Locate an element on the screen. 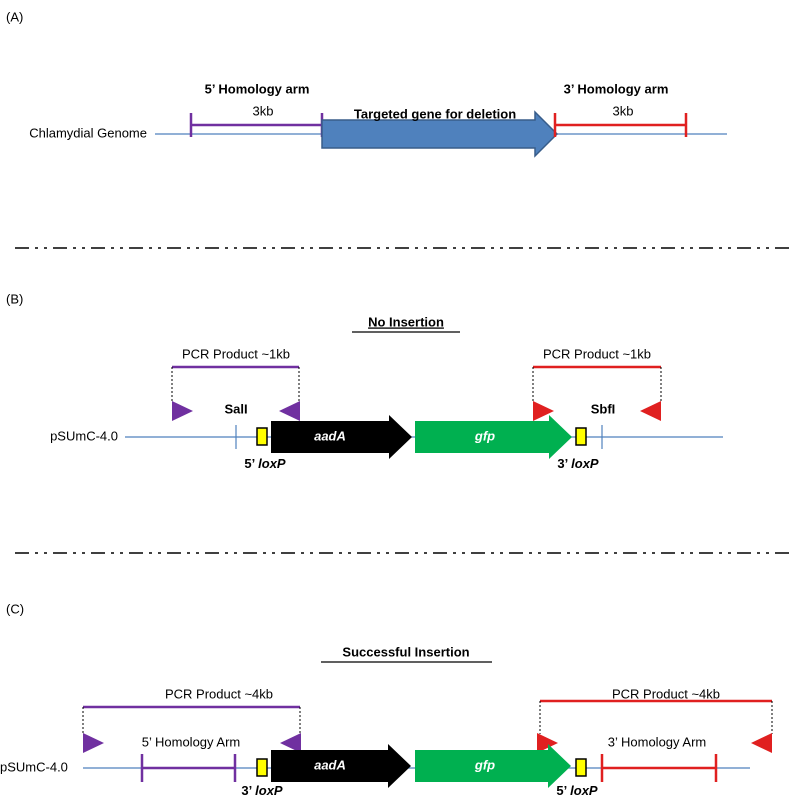 Image resolution: width=793 pixels, height=799 pixels. panel-label: (A) is located at coordinates (14, 16).